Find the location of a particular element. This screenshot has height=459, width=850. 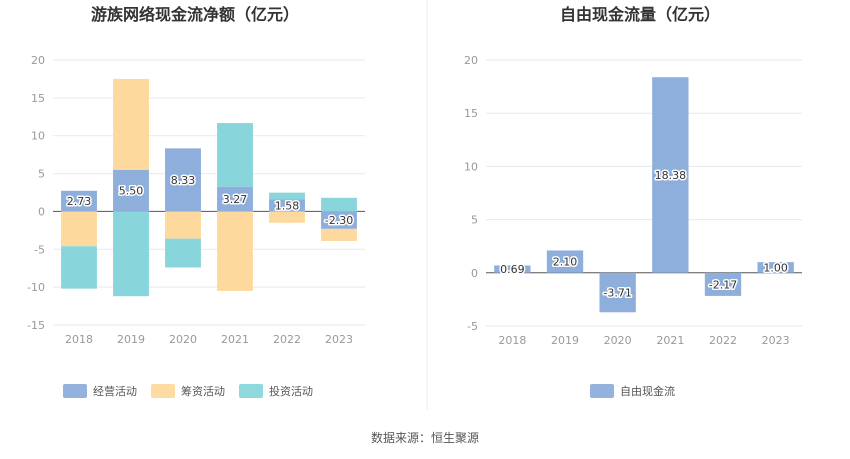

y-tick-label: -10 is located at coordinates (36, 287).